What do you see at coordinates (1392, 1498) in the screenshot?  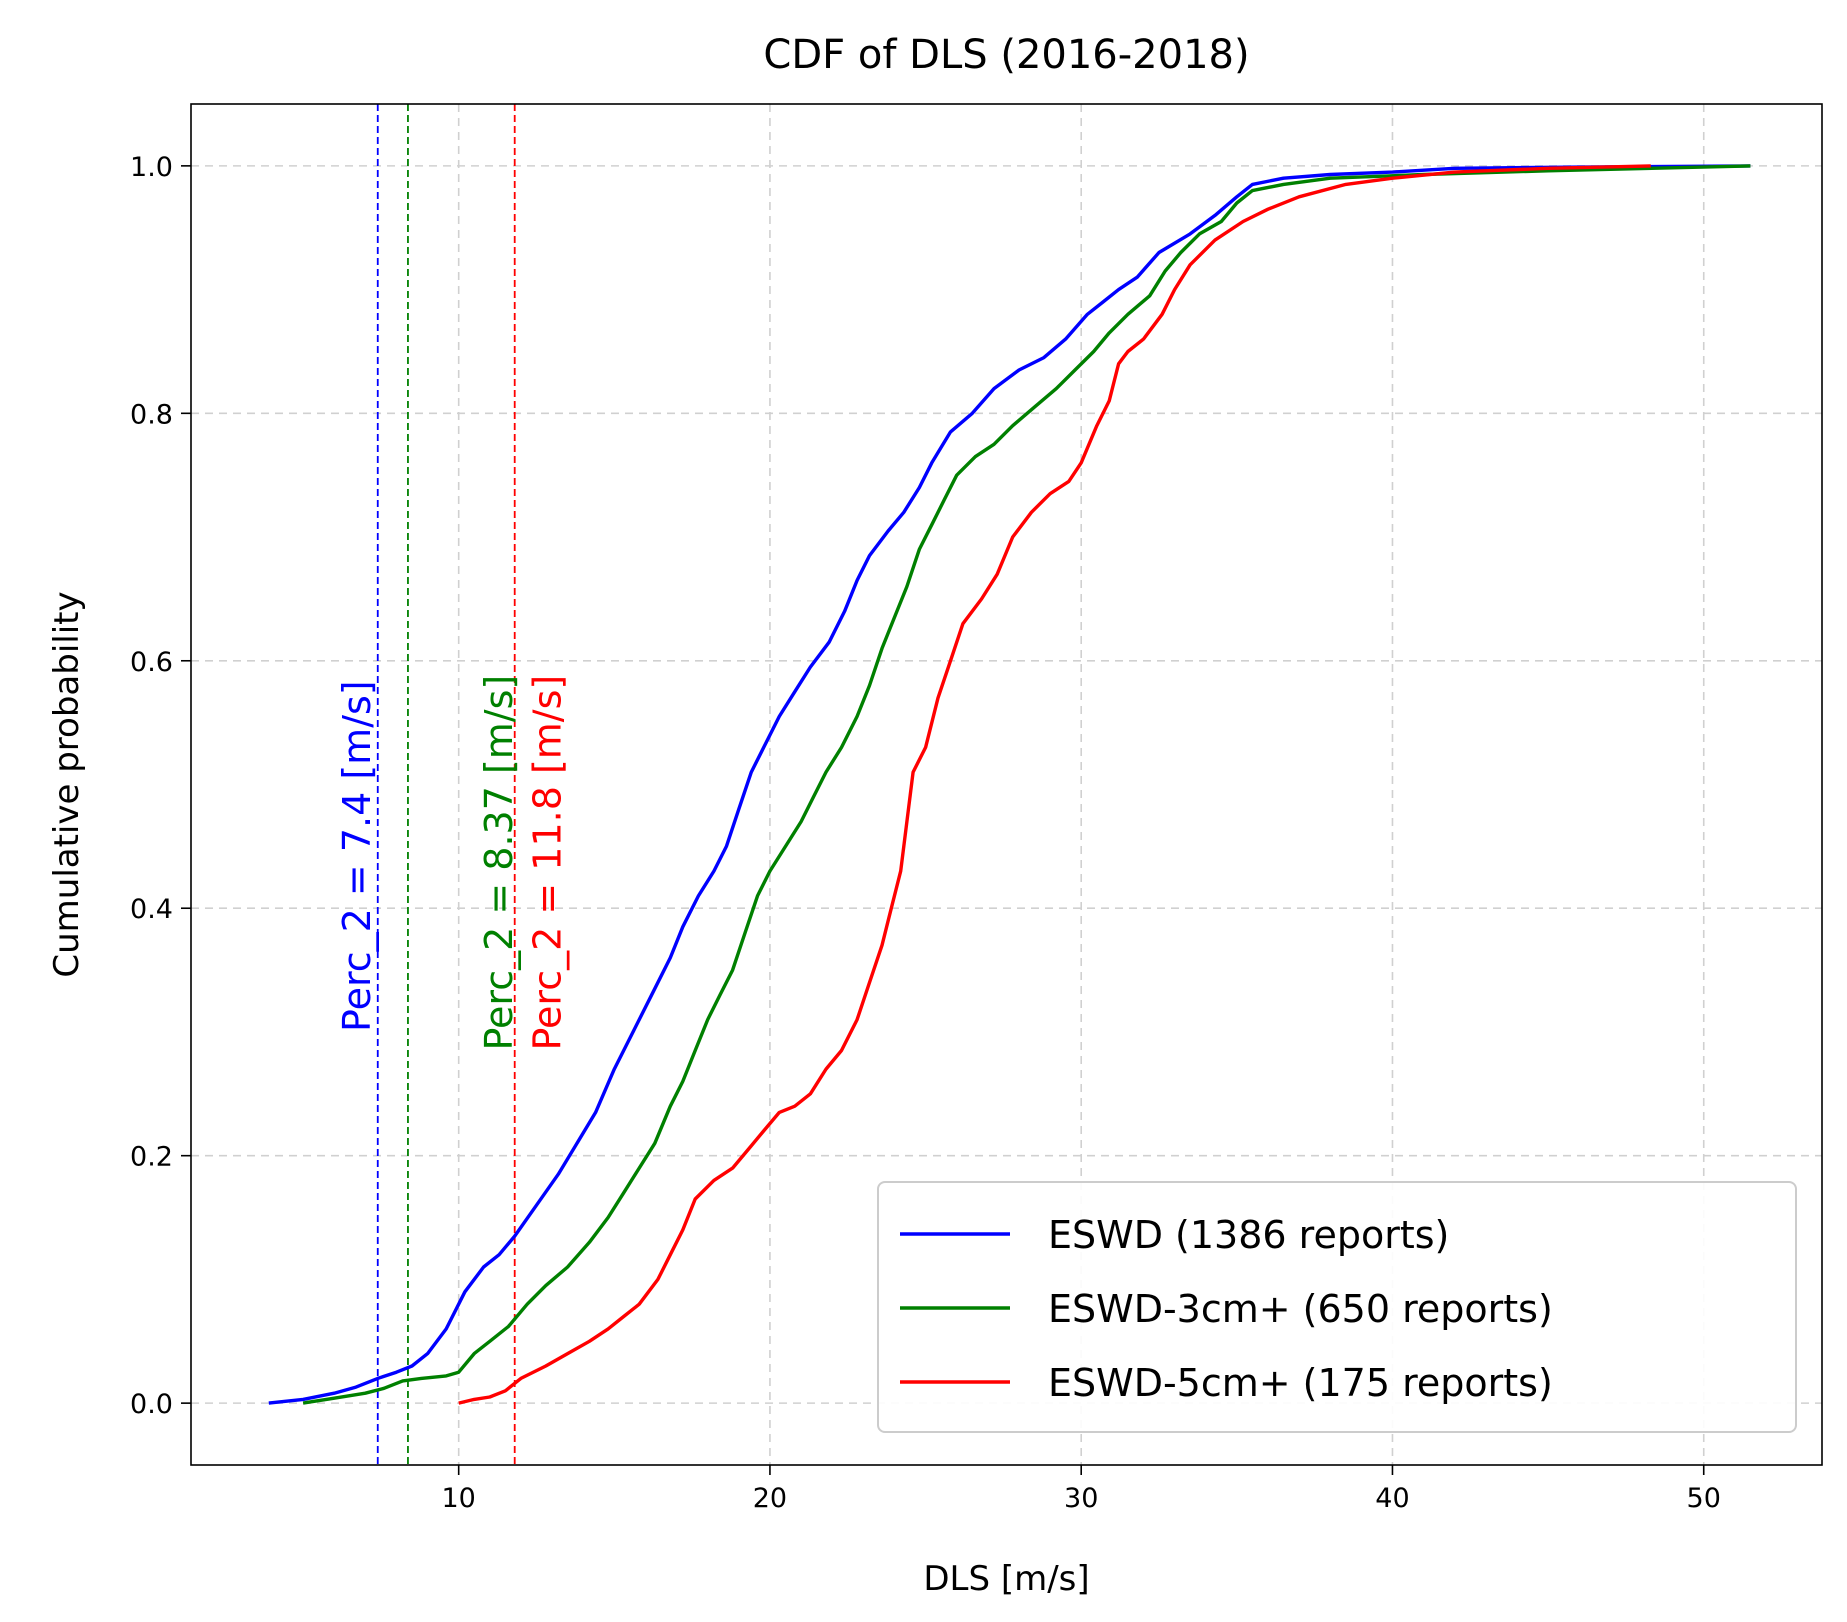 I see `x-tick-label: 40` at bounding box center [1392, 1498].